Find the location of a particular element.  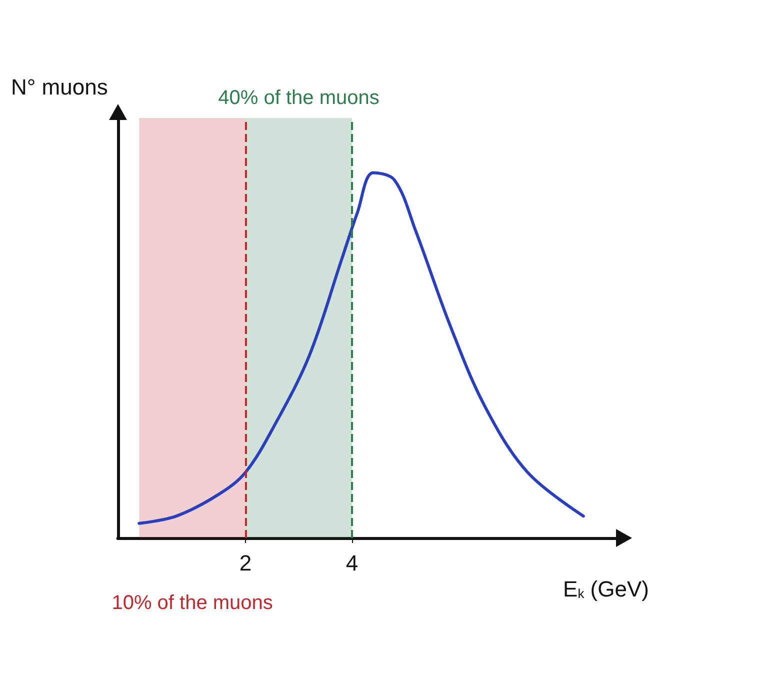

band-label: 10% of the muons is located at coordinates (192, 603).